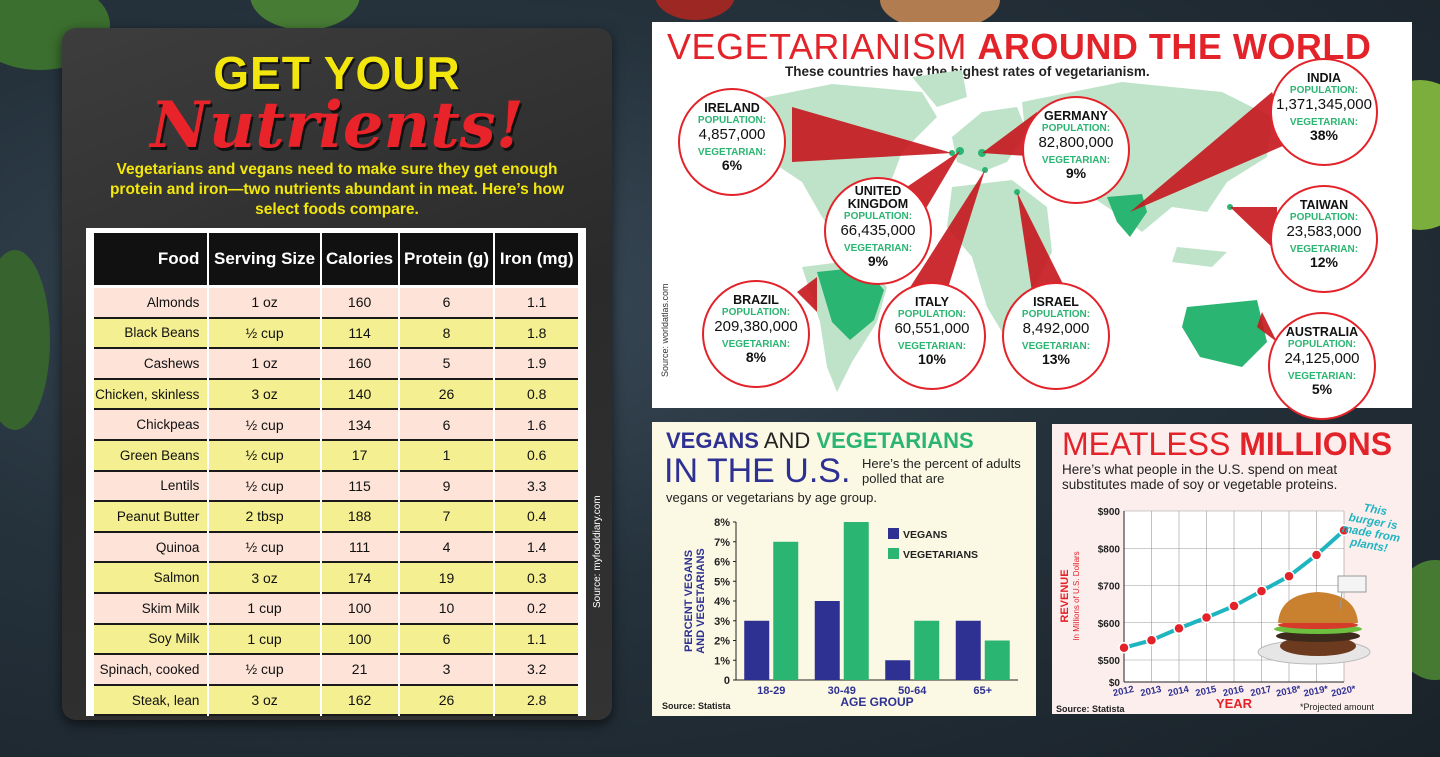 The height and width of the screenshot is (757, 1440). I want to click on table-cell: 188, so click(359, 517).